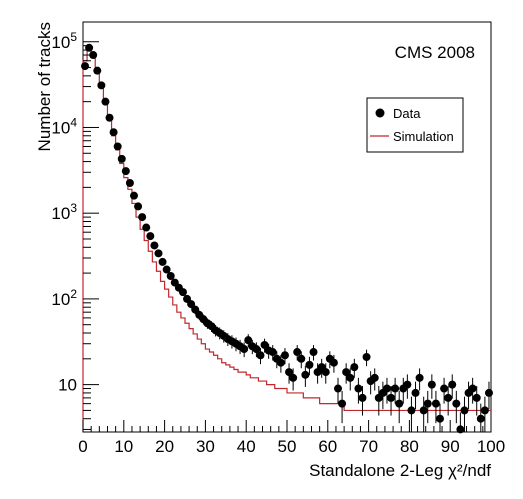 The height and width of the screenshot is (499, 523). I want to click on x-tick-label: 0, so click(82, 446).